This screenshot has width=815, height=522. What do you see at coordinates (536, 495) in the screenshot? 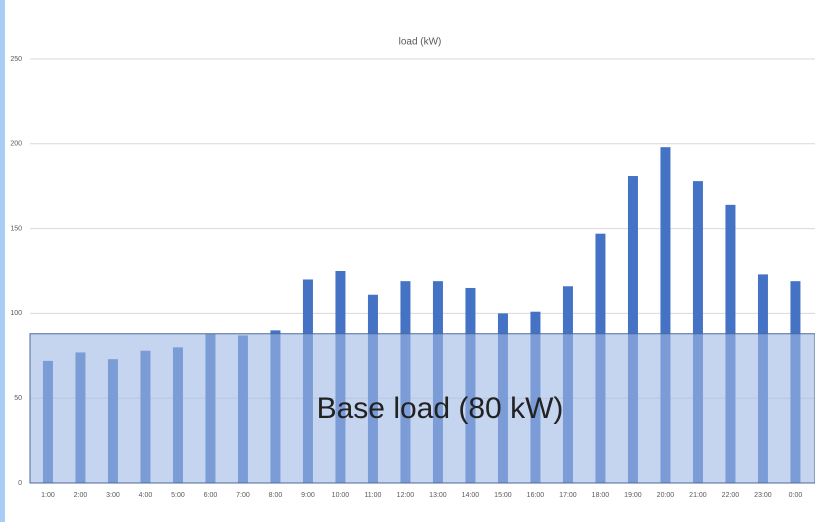
I see `x-tick-label: 16:00` at bounding box center [536, 495].